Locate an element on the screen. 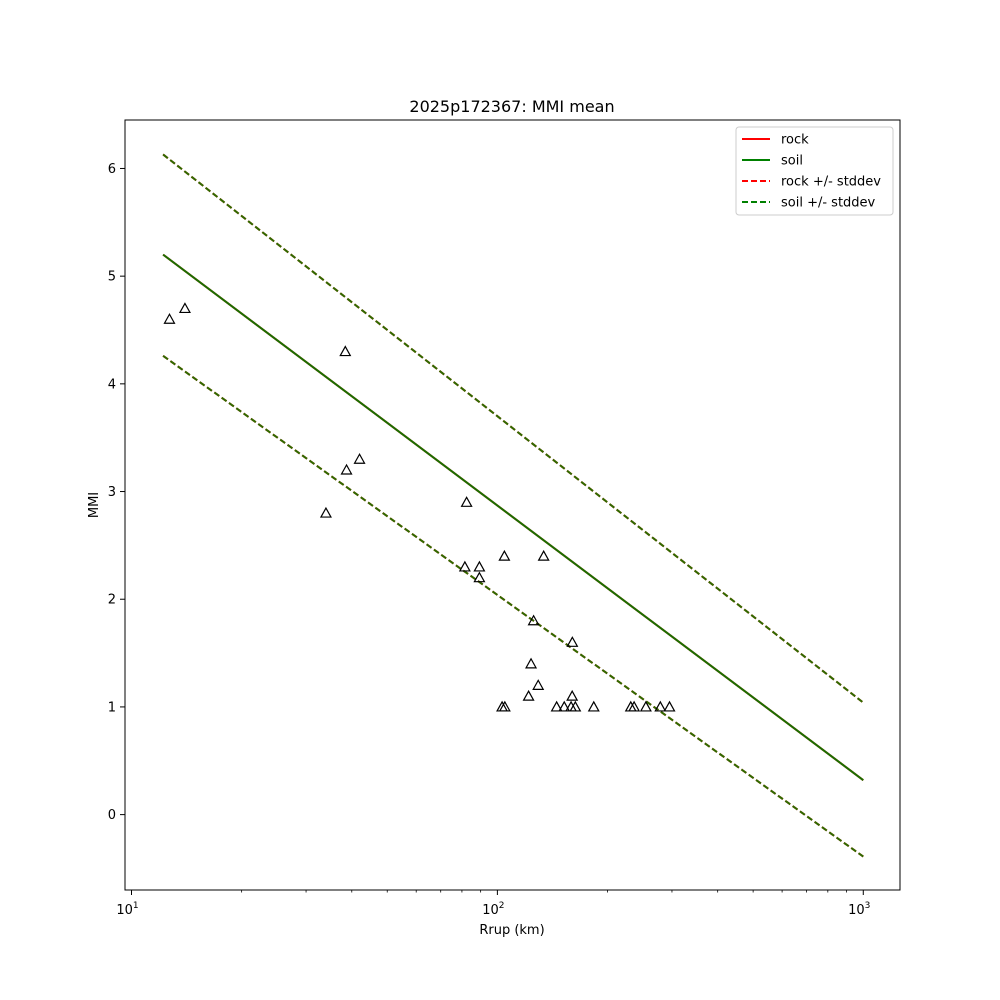 The image size is (1000, 1000). y-tick-label: 5 is located at coordinates (112, 277).